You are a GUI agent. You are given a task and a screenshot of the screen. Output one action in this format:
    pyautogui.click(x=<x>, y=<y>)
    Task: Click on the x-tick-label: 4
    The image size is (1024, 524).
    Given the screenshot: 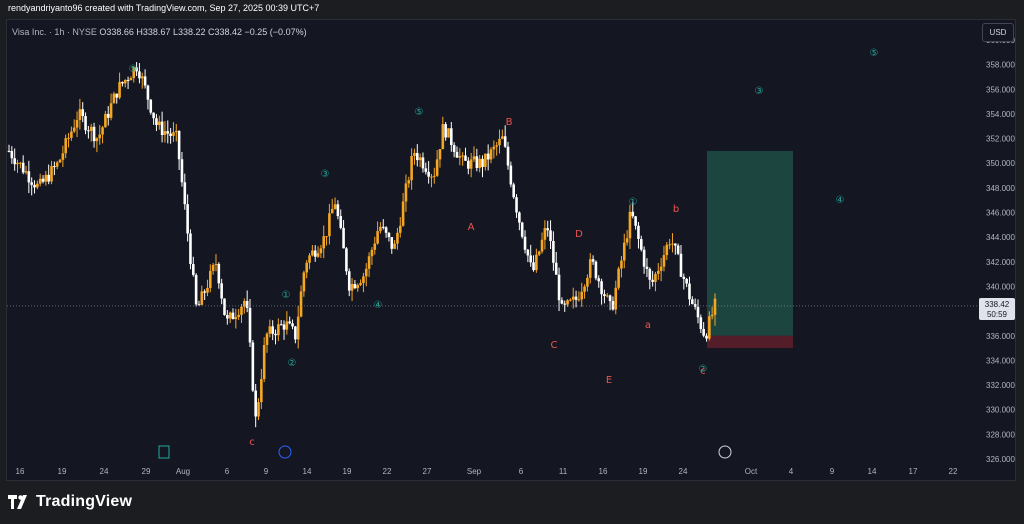 What is the action you would take?
    pyautogui.click(x=791, y=471)
    